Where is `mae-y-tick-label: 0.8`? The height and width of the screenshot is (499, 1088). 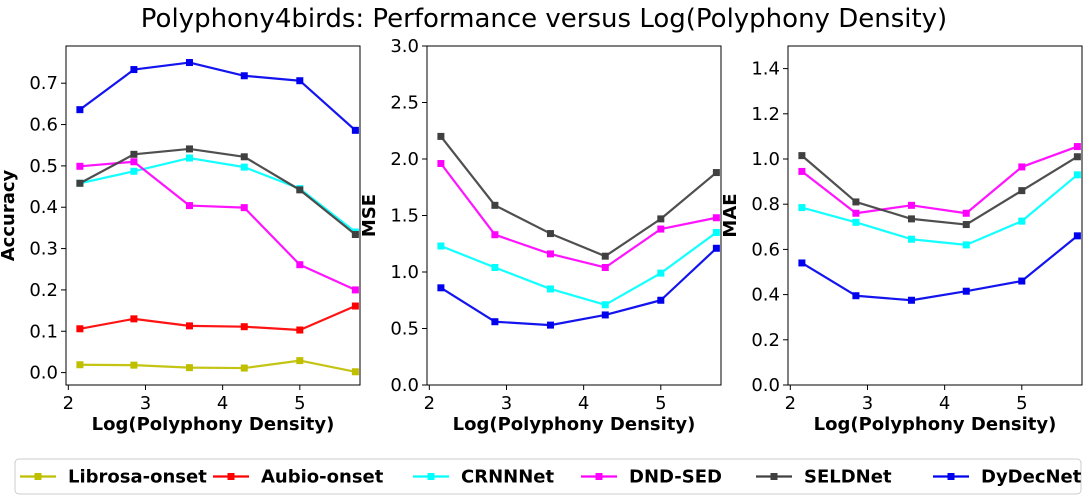
mae-y-tick-label: 0.8 is located at coordinates (765, 204).